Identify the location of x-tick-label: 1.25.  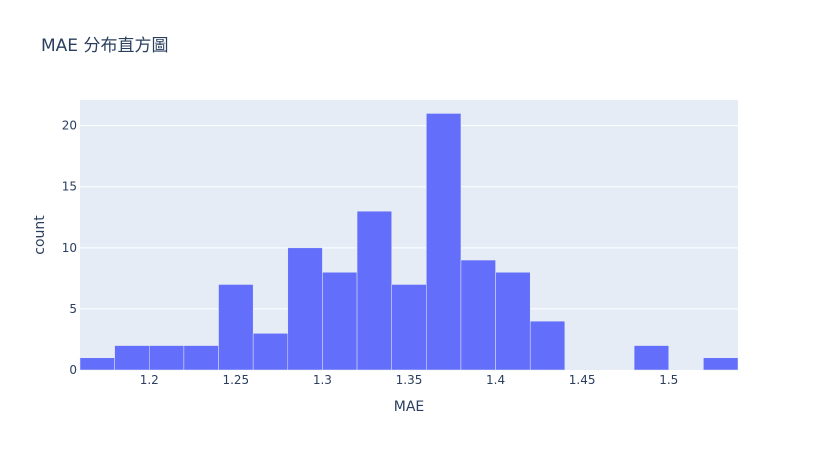
(235, 380).